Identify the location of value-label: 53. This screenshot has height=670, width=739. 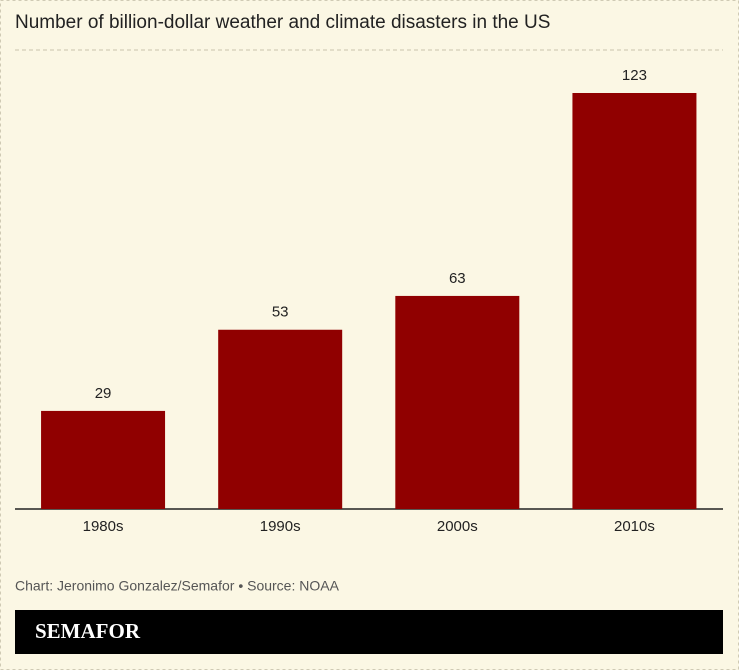
(280, 312).